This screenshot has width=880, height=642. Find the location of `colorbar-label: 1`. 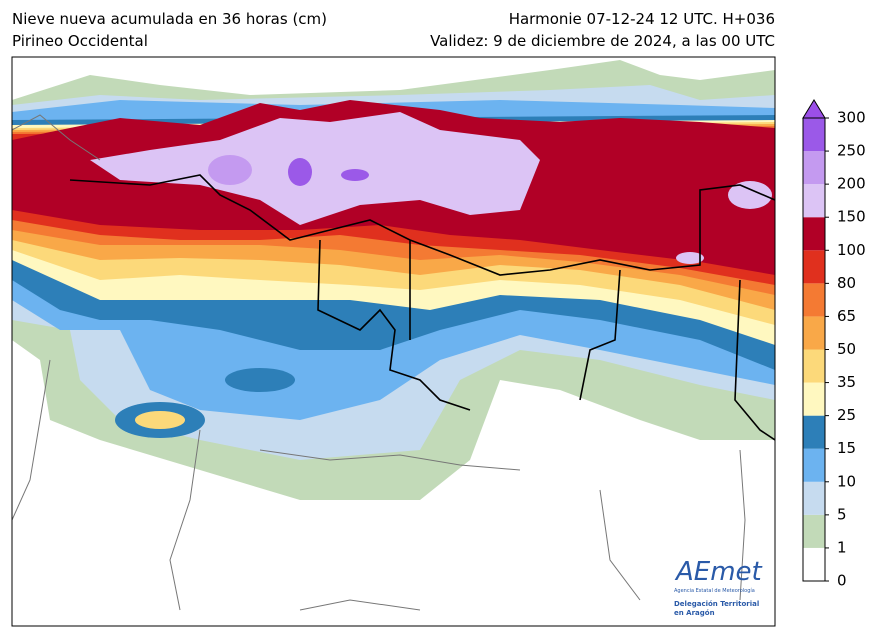

colorbar-label: 1 is located at coordinates (842, 547).